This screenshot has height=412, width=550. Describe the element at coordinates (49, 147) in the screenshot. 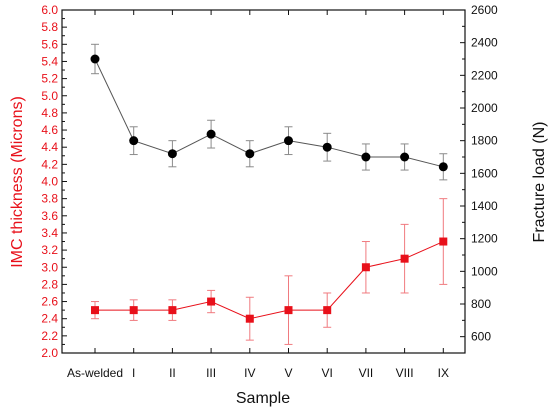

I see `left-tick-label: 4.4` at that location.